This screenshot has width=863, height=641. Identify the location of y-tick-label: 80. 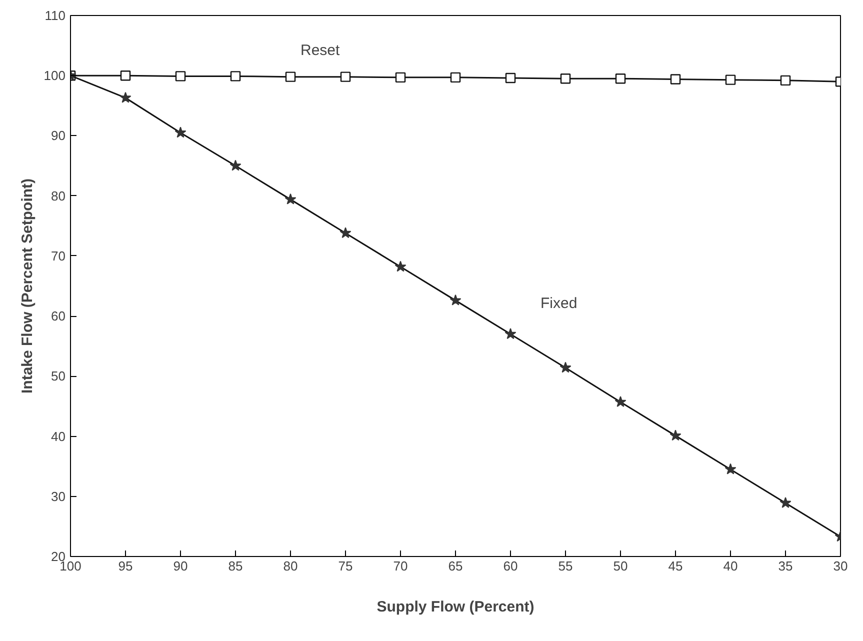
(58, 196).